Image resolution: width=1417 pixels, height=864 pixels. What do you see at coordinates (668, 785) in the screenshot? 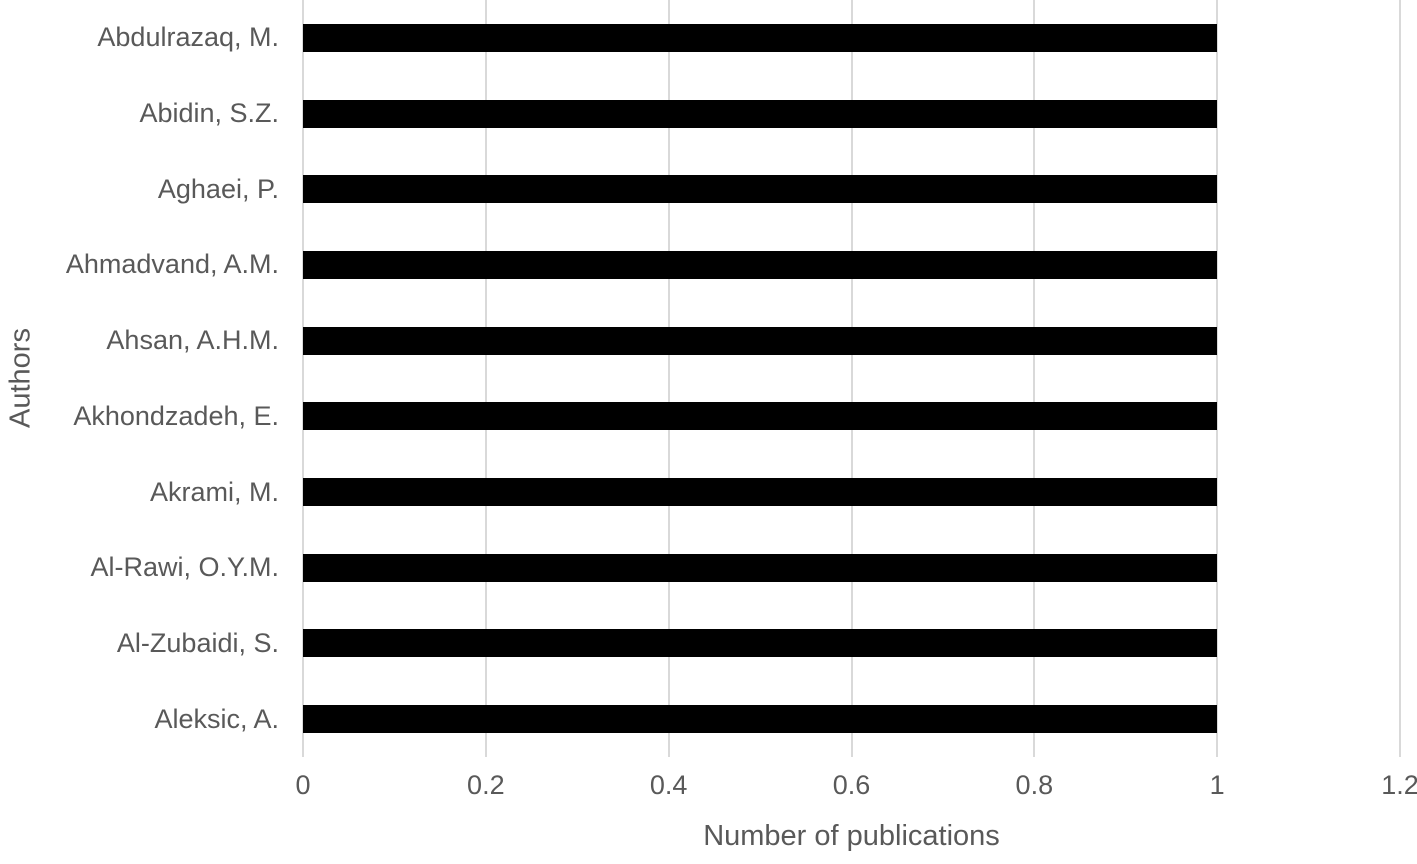
I see `x-tick-label: 0.4` at bounding box center [668, 785].